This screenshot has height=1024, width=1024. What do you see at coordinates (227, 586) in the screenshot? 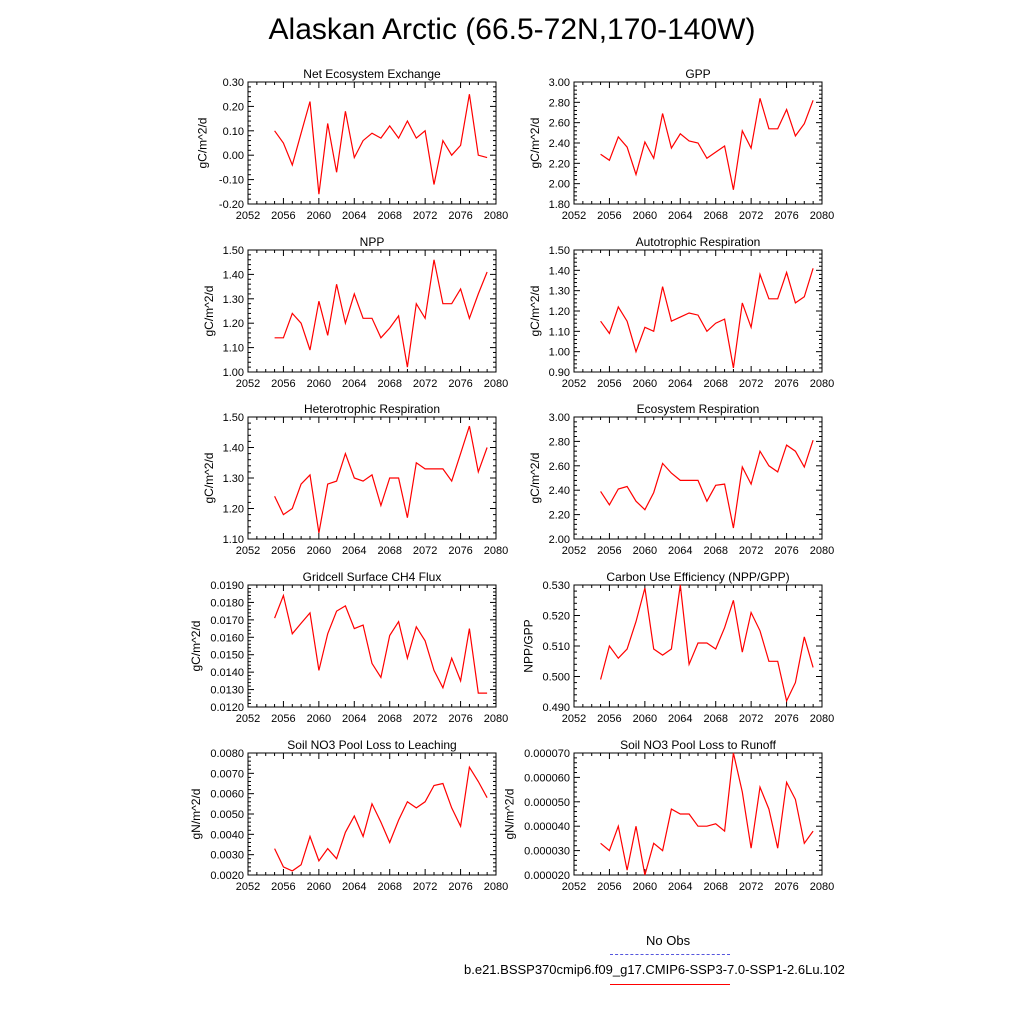
I see `y-tick-label: 0.0190` at bounding box center [227, 586].